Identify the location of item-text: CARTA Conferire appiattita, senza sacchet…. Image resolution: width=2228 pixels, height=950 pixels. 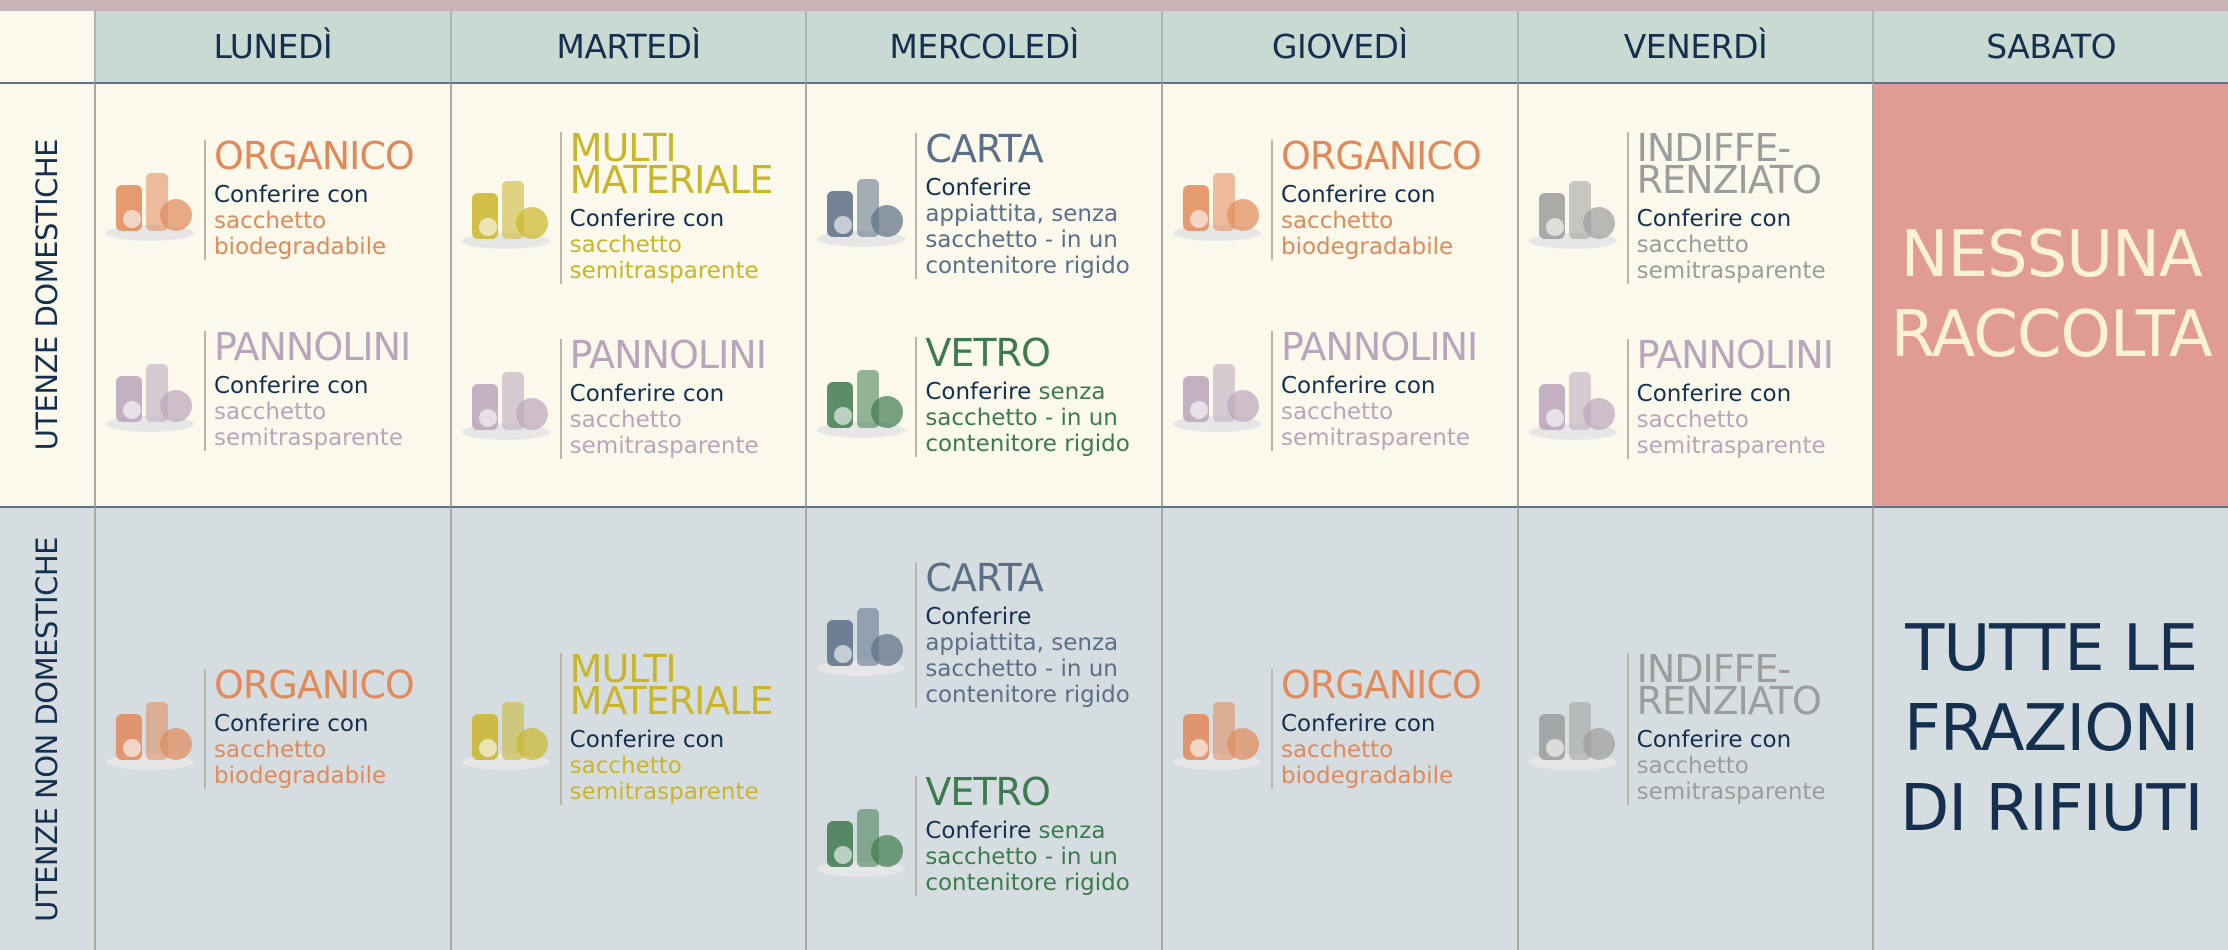
(1030, 632).